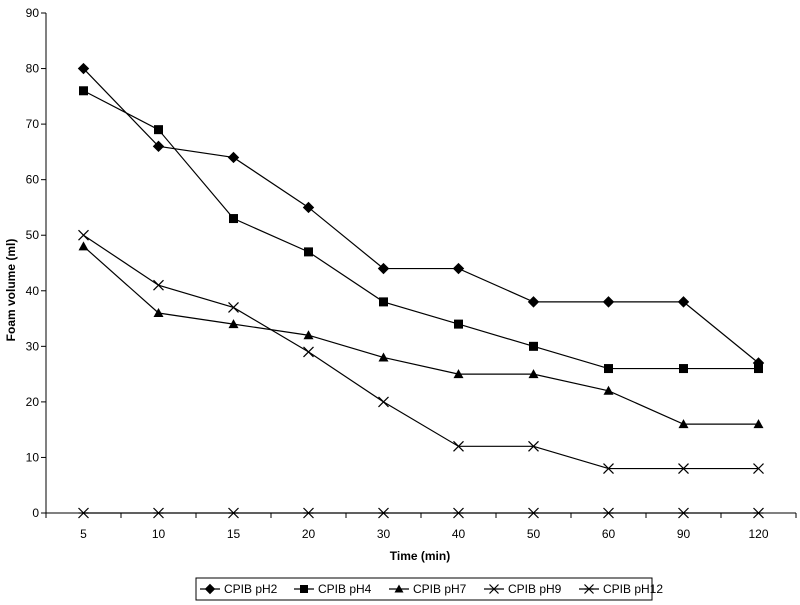  I want to click on x-tick-label: 90, so click(684, 534).